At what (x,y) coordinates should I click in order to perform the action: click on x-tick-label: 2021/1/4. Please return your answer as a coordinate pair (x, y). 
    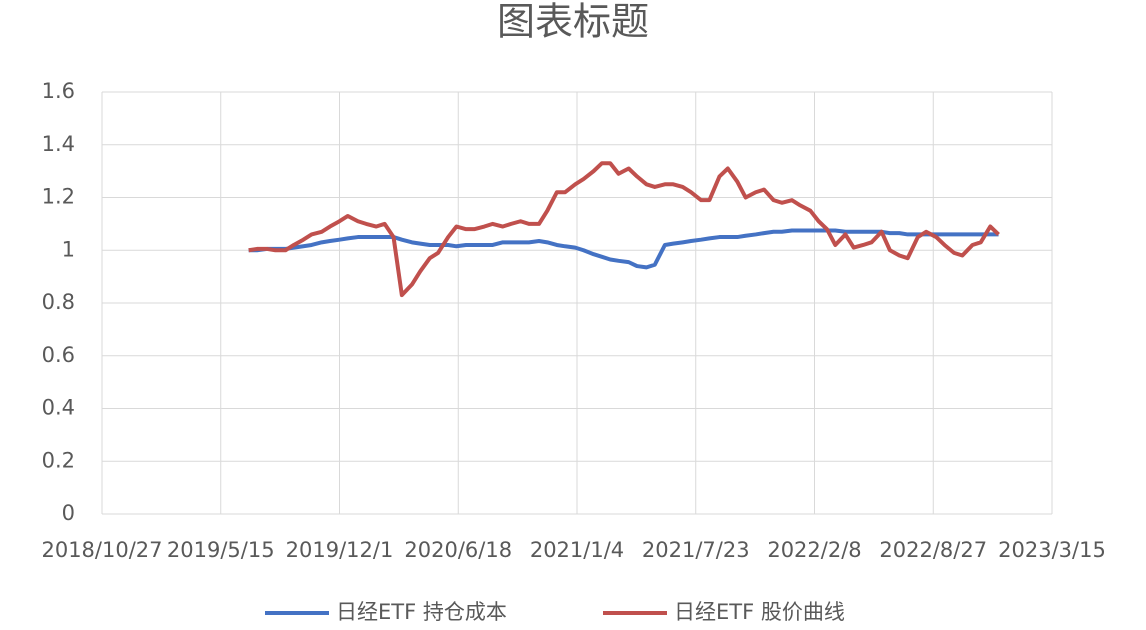
    Looking at the image, I should click on (577, 550).